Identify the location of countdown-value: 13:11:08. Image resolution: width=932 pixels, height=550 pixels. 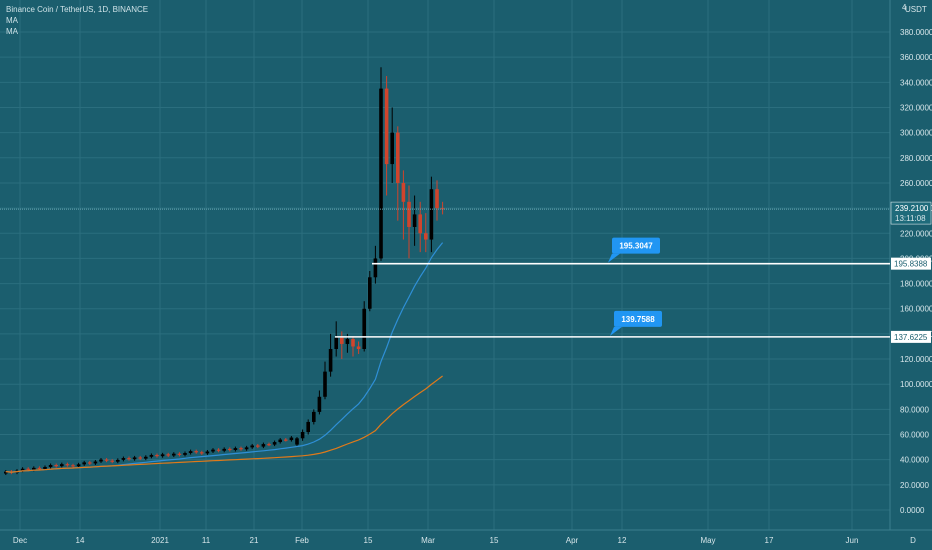
(910, 218).